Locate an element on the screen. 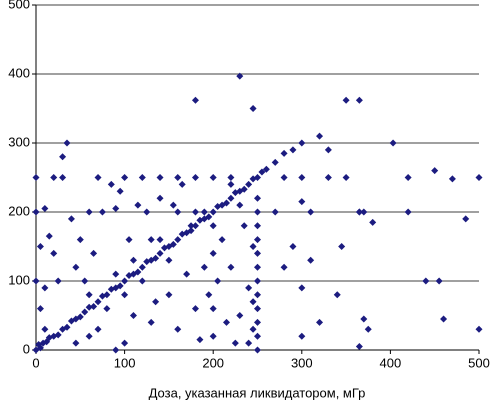 This screenshot has height=410, width=491. x-tick-label: 300 is located at coordinates (302, 362).